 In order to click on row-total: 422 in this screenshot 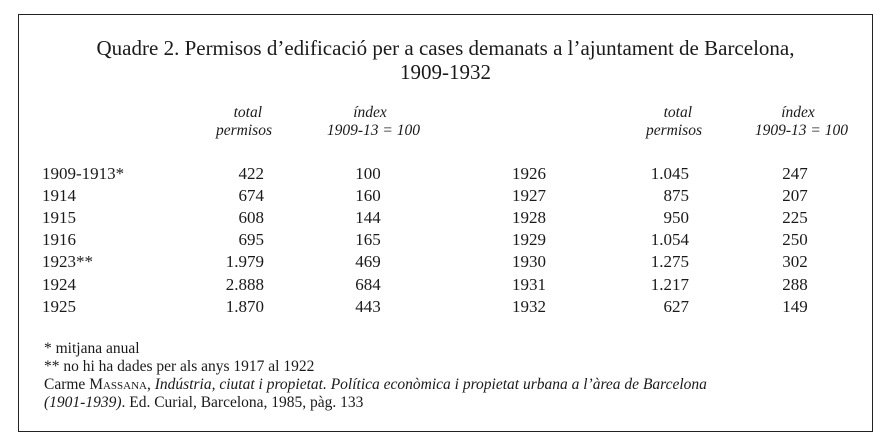, I will do `click(251, 173)`.